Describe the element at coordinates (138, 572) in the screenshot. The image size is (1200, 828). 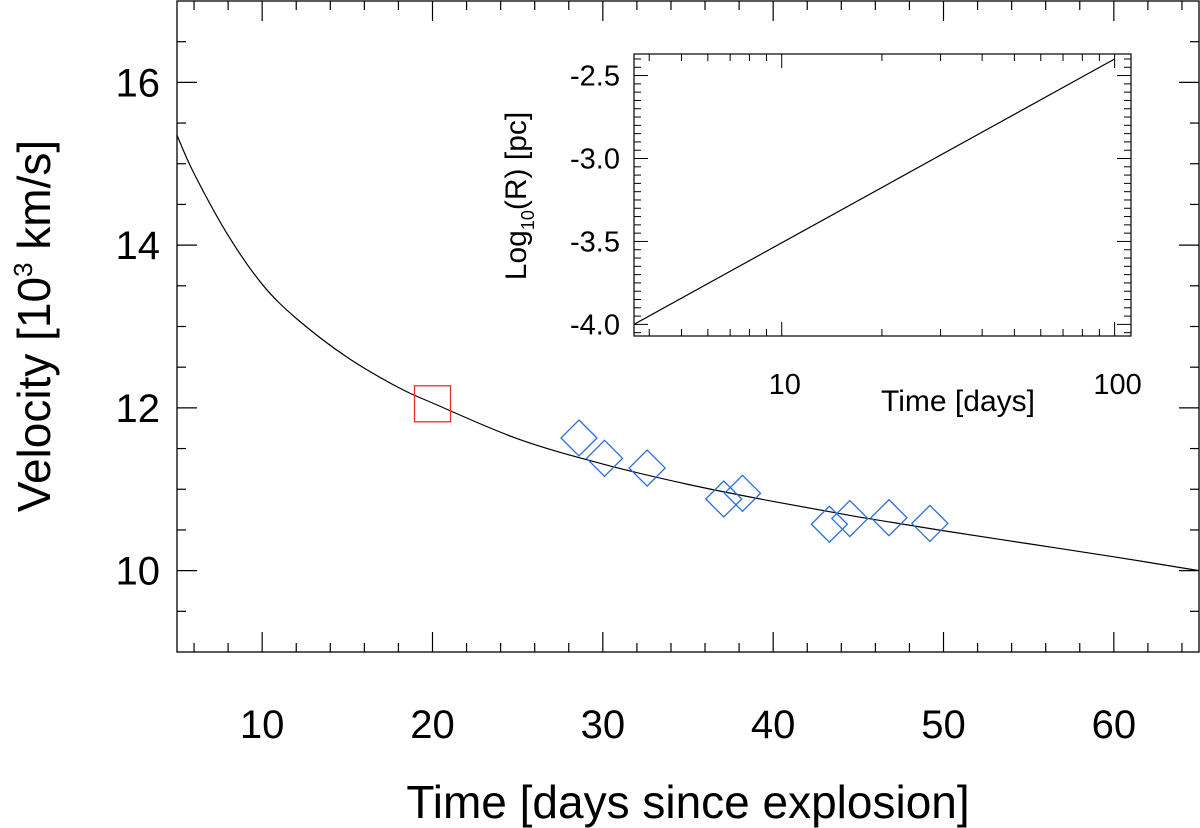
I see `y-tick-label: 10` at that location.